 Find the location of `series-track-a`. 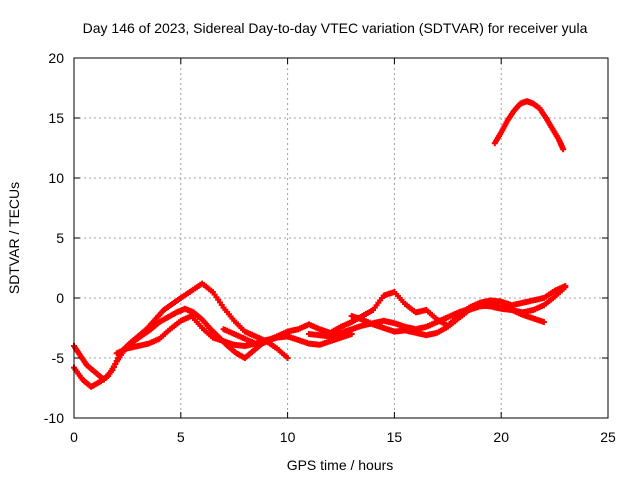

series-track-a is located at coordinates (181, 331).